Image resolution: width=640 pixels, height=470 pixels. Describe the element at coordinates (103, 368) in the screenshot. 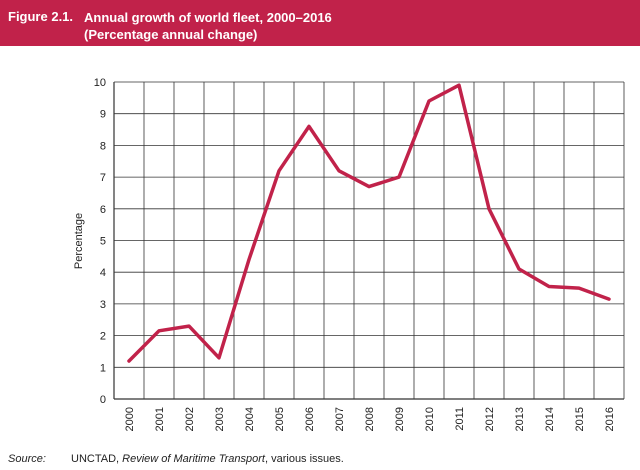

I see `y-tick-label: 1` at that location.